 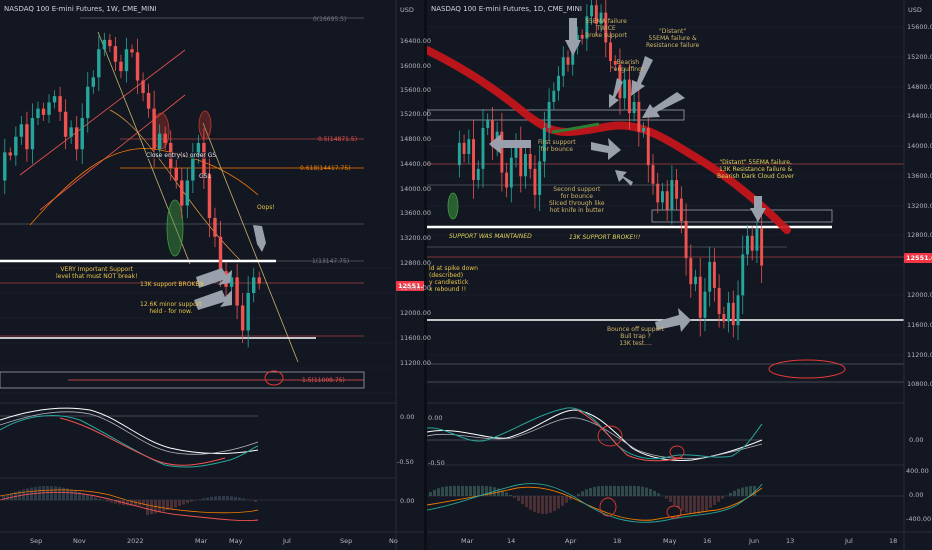 What do you see at coordinates (330, 19) in the screenshot?
I see `weekly-fib-0-label: 0(16695.5)` at bounding box center [330, 19].